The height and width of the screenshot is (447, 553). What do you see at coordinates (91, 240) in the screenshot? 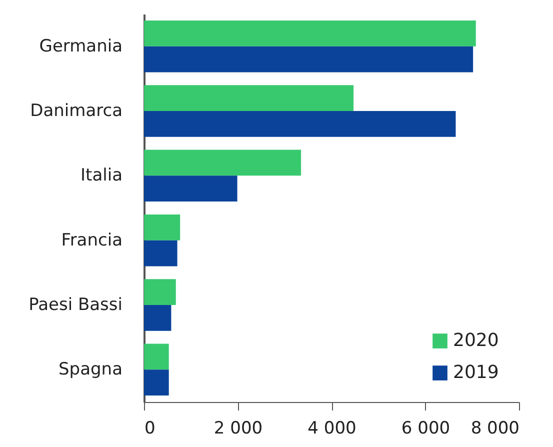
I see `y-tick-label: Francia` at bounding box center [91, 240].